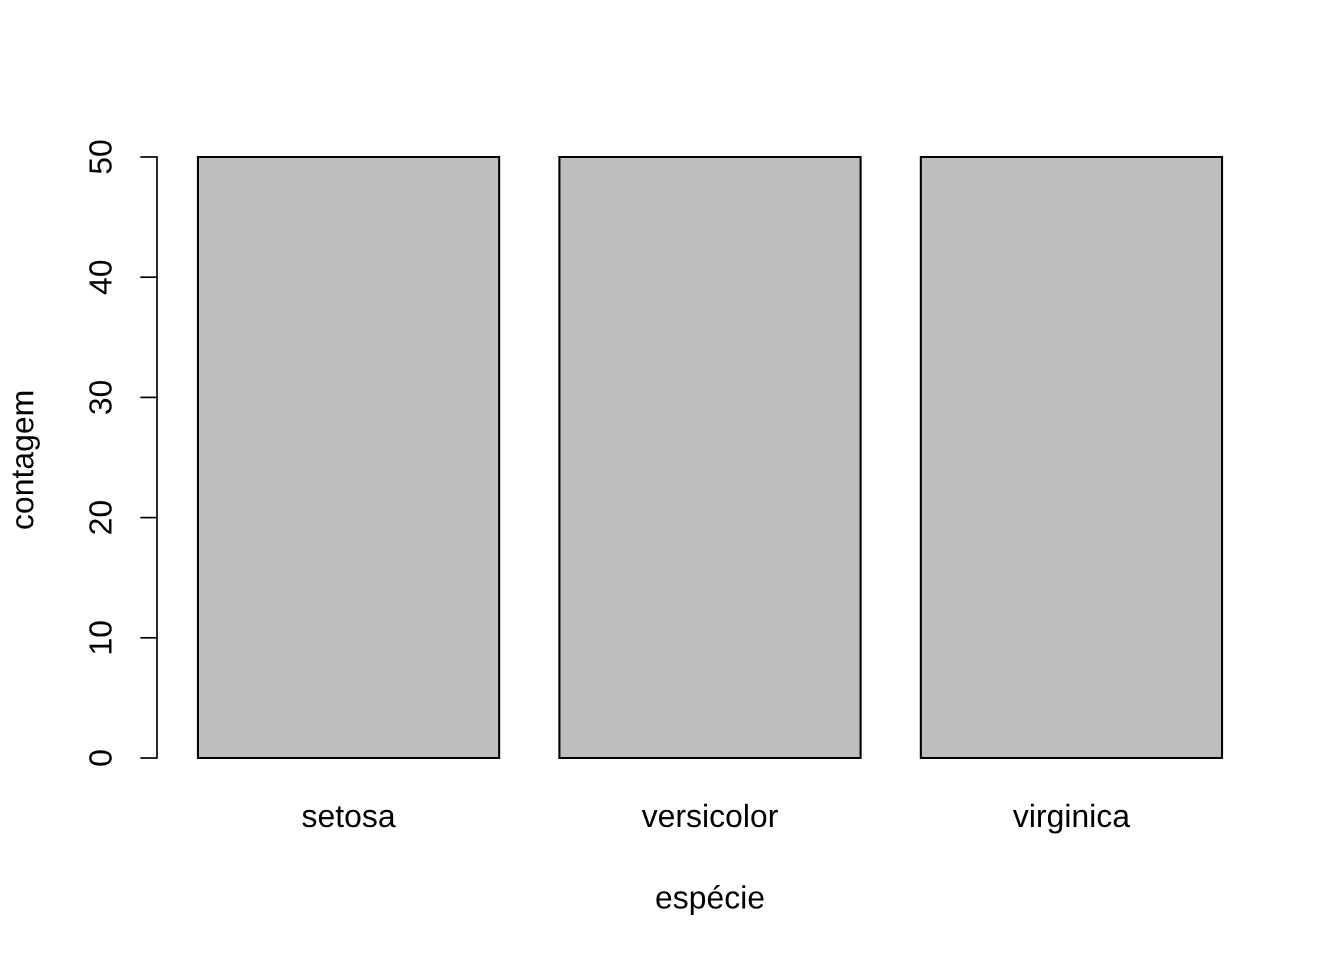  Describe the element at coordinates (710, 900) in the screenshot. I see `x-axis-title: espécie` at that location.